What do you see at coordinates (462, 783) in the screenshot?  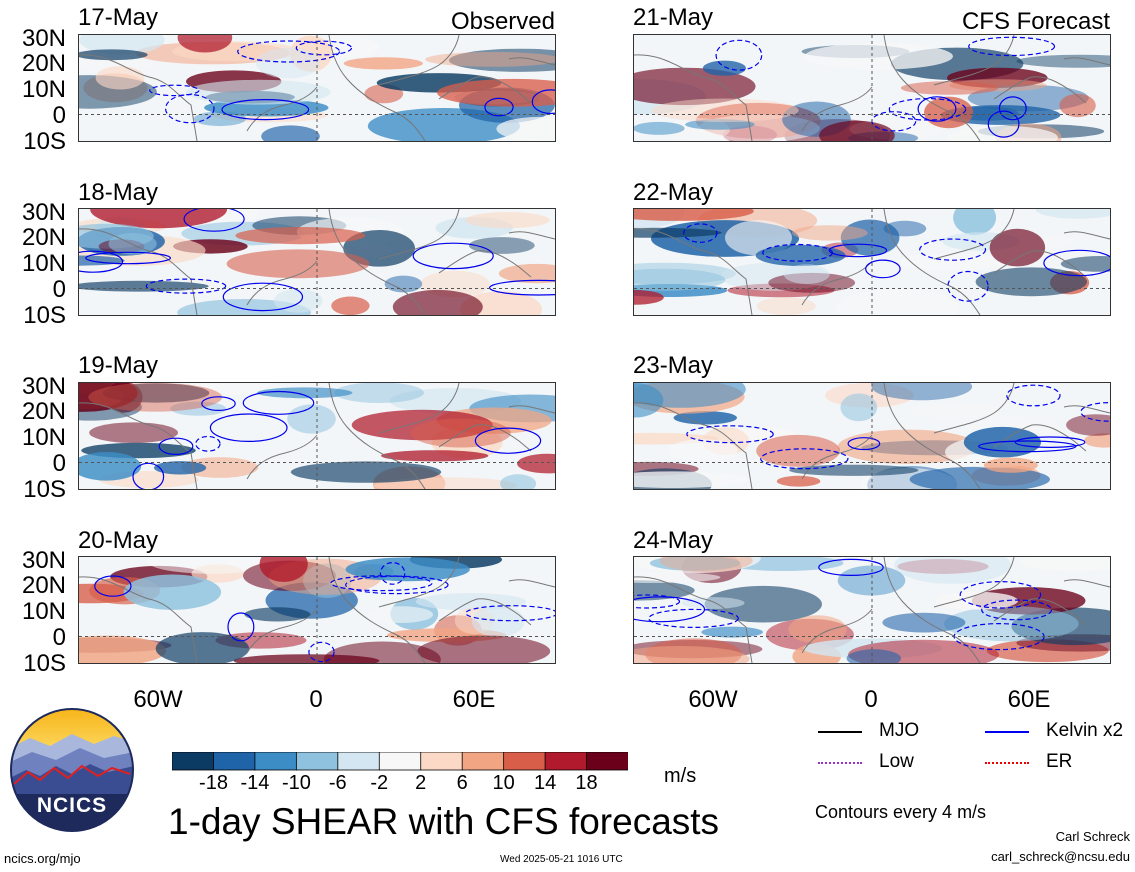 I see `colorbar-tick-label: 6` at bounding box center [462, 783].